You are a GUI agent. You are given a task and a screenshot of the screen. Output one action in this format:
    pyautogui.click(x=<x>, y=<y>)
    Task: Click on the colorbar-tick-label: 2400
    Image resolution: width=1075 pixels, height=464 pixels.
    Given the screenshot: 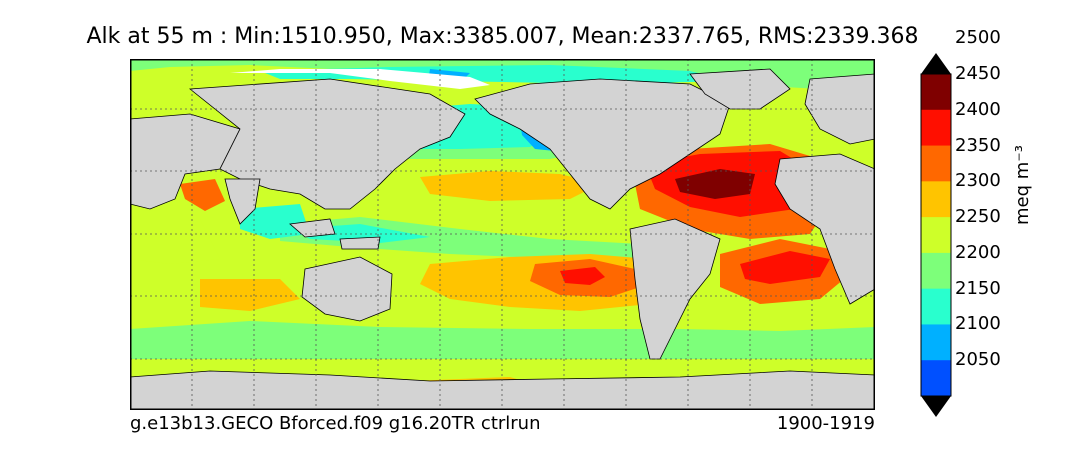 What is the action you would take?
    pyautogui.click(x=978, y=109)
    